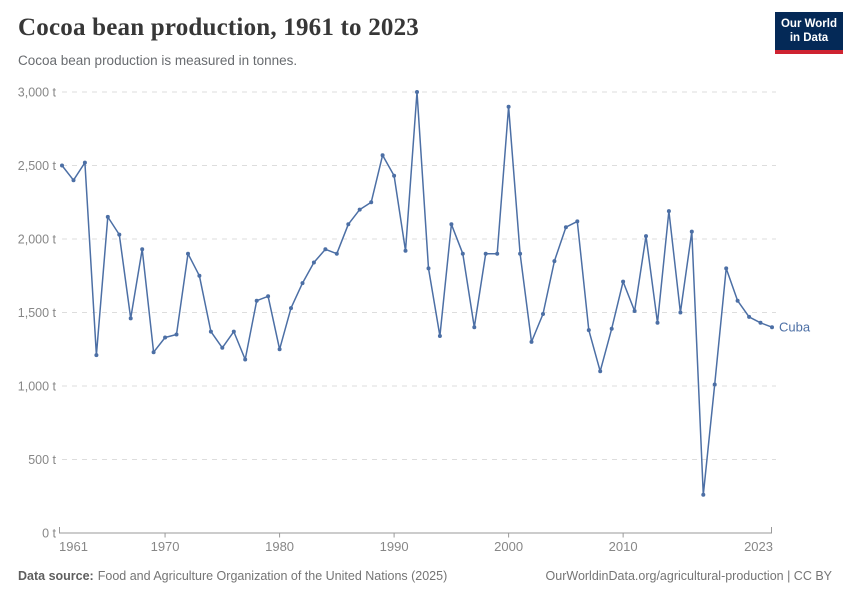 This screenshot has height=600, width=850. I want to click on y-axis-label: 3,000 t, so click(37, 92).